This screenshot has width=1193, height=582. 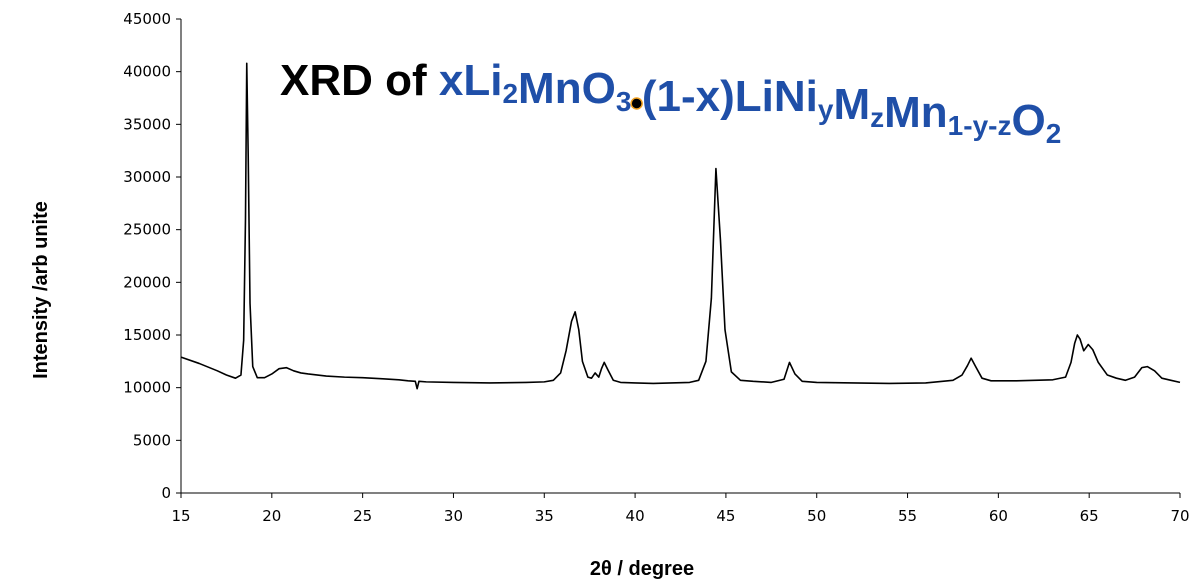 What do you see at coordinates (147, 72) in the screenshot?
I see `y-tick-label: 40000` at bounding box center [147, 72].